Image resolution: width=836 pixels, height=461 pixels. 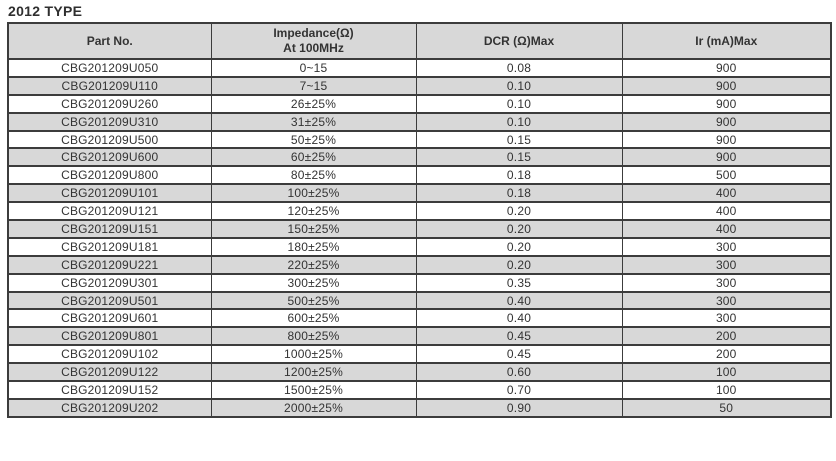 I want to click on table-row: CBG201209U110 7~15 0.10 900, so click(x=419, y=85).